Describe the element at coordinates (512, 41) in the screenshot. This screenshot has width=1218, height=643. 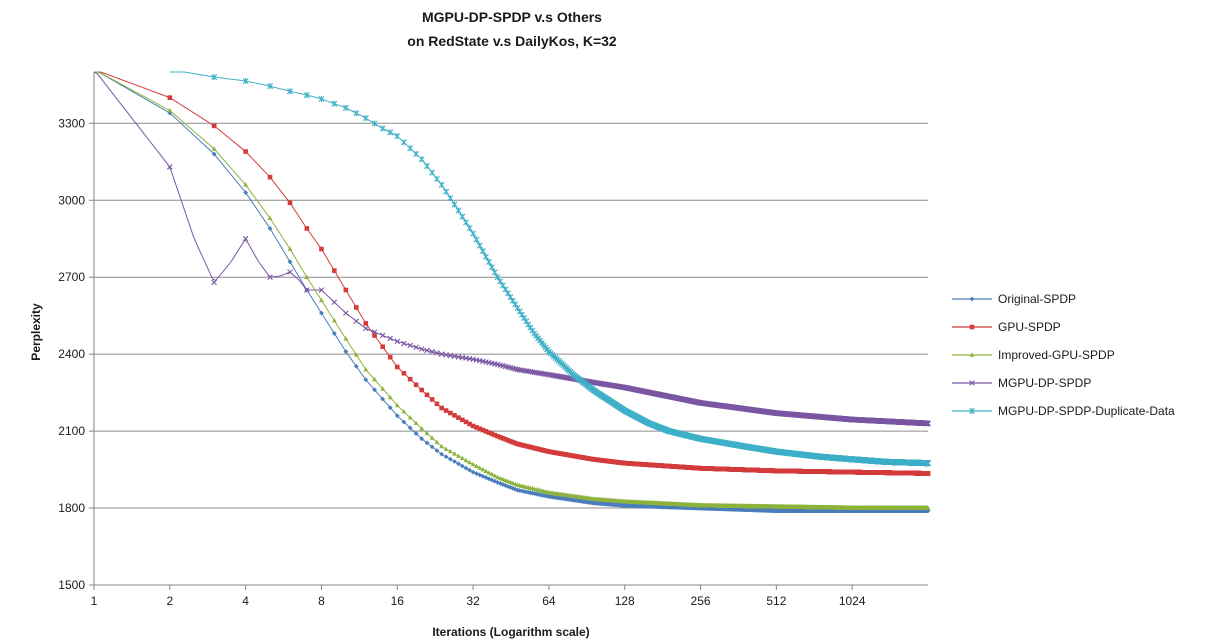
I see `chart-title-line-2: on RedState v.s DailyKos, K=32` at that location.